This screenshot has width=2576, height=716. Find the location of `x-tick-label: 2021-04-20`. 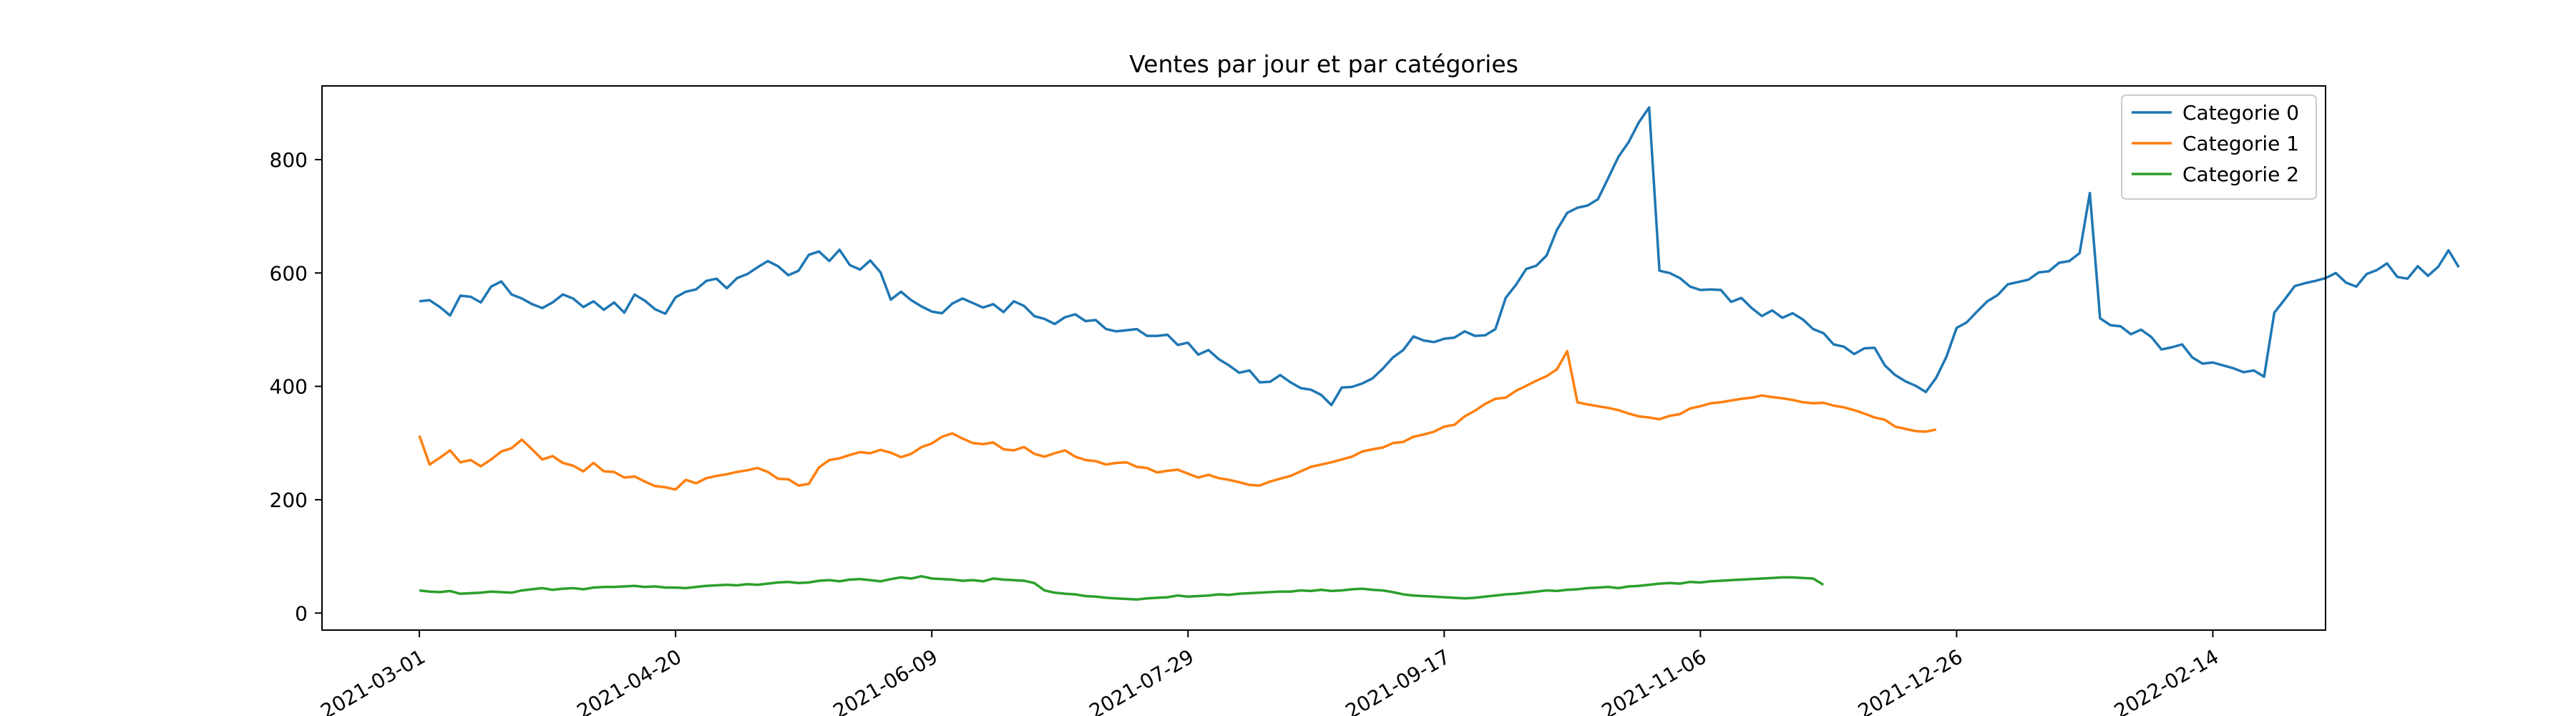

x-tick-label: 2021-04-20 is located at coordinates (629, 680).